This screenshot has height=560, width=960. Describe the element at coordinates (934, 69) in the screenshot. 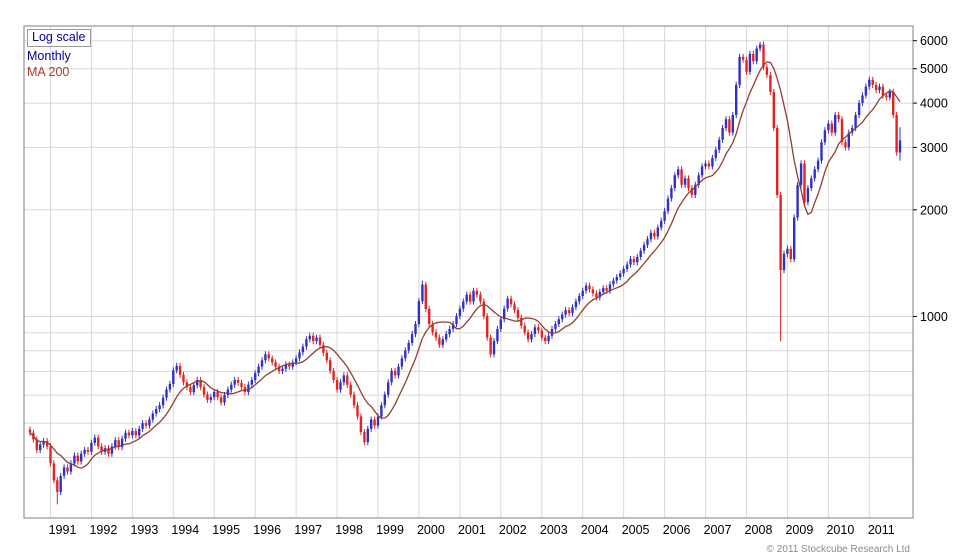

I see `svg-text: 5000` at that location.